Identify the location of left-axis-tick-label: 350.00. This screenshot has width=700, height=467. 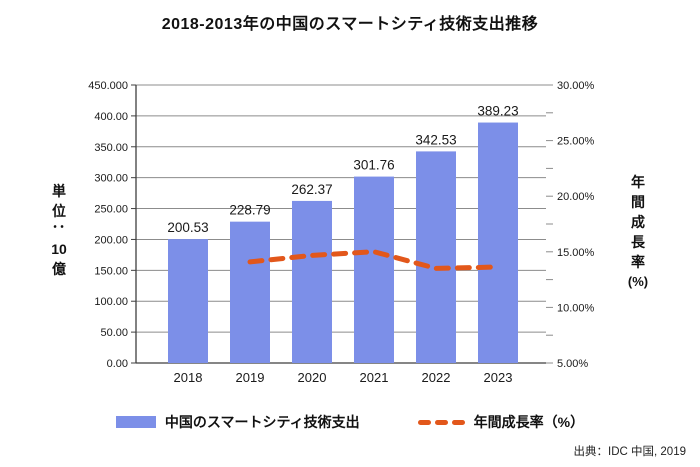
(111, 148).